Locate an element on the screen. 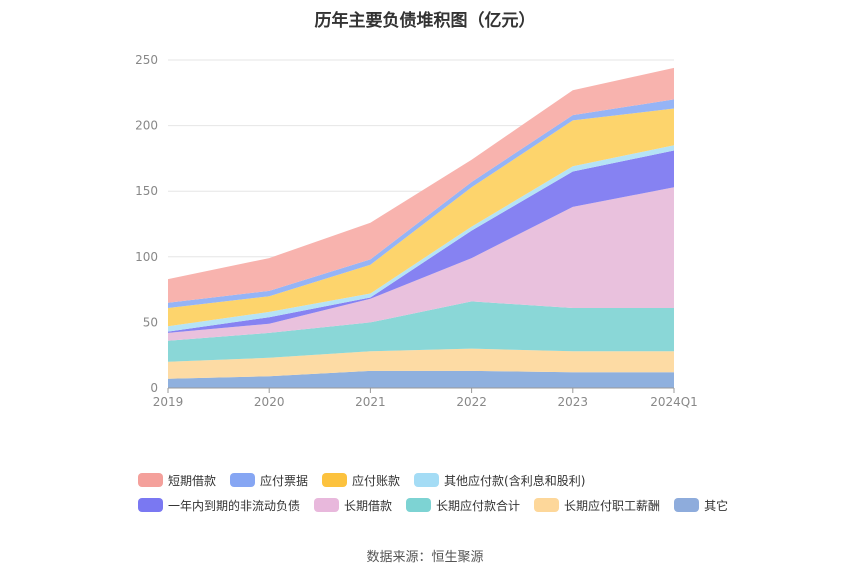  legend-item: 长期应付职工薪酬 is located at coordinates (597, 505).